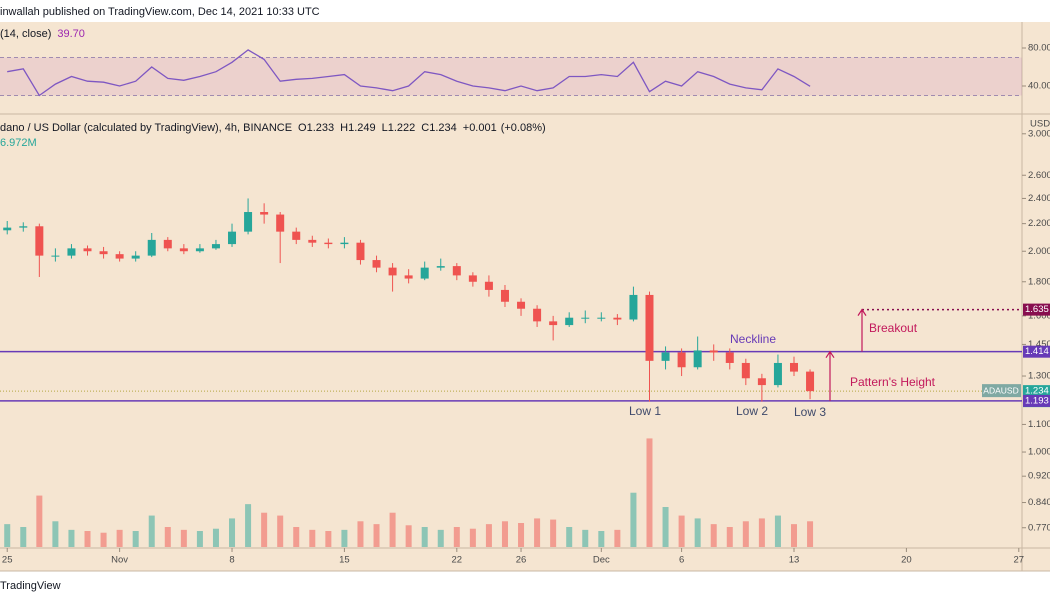  I want to click on y-tick-label: 2.200, so click(1039, 223).